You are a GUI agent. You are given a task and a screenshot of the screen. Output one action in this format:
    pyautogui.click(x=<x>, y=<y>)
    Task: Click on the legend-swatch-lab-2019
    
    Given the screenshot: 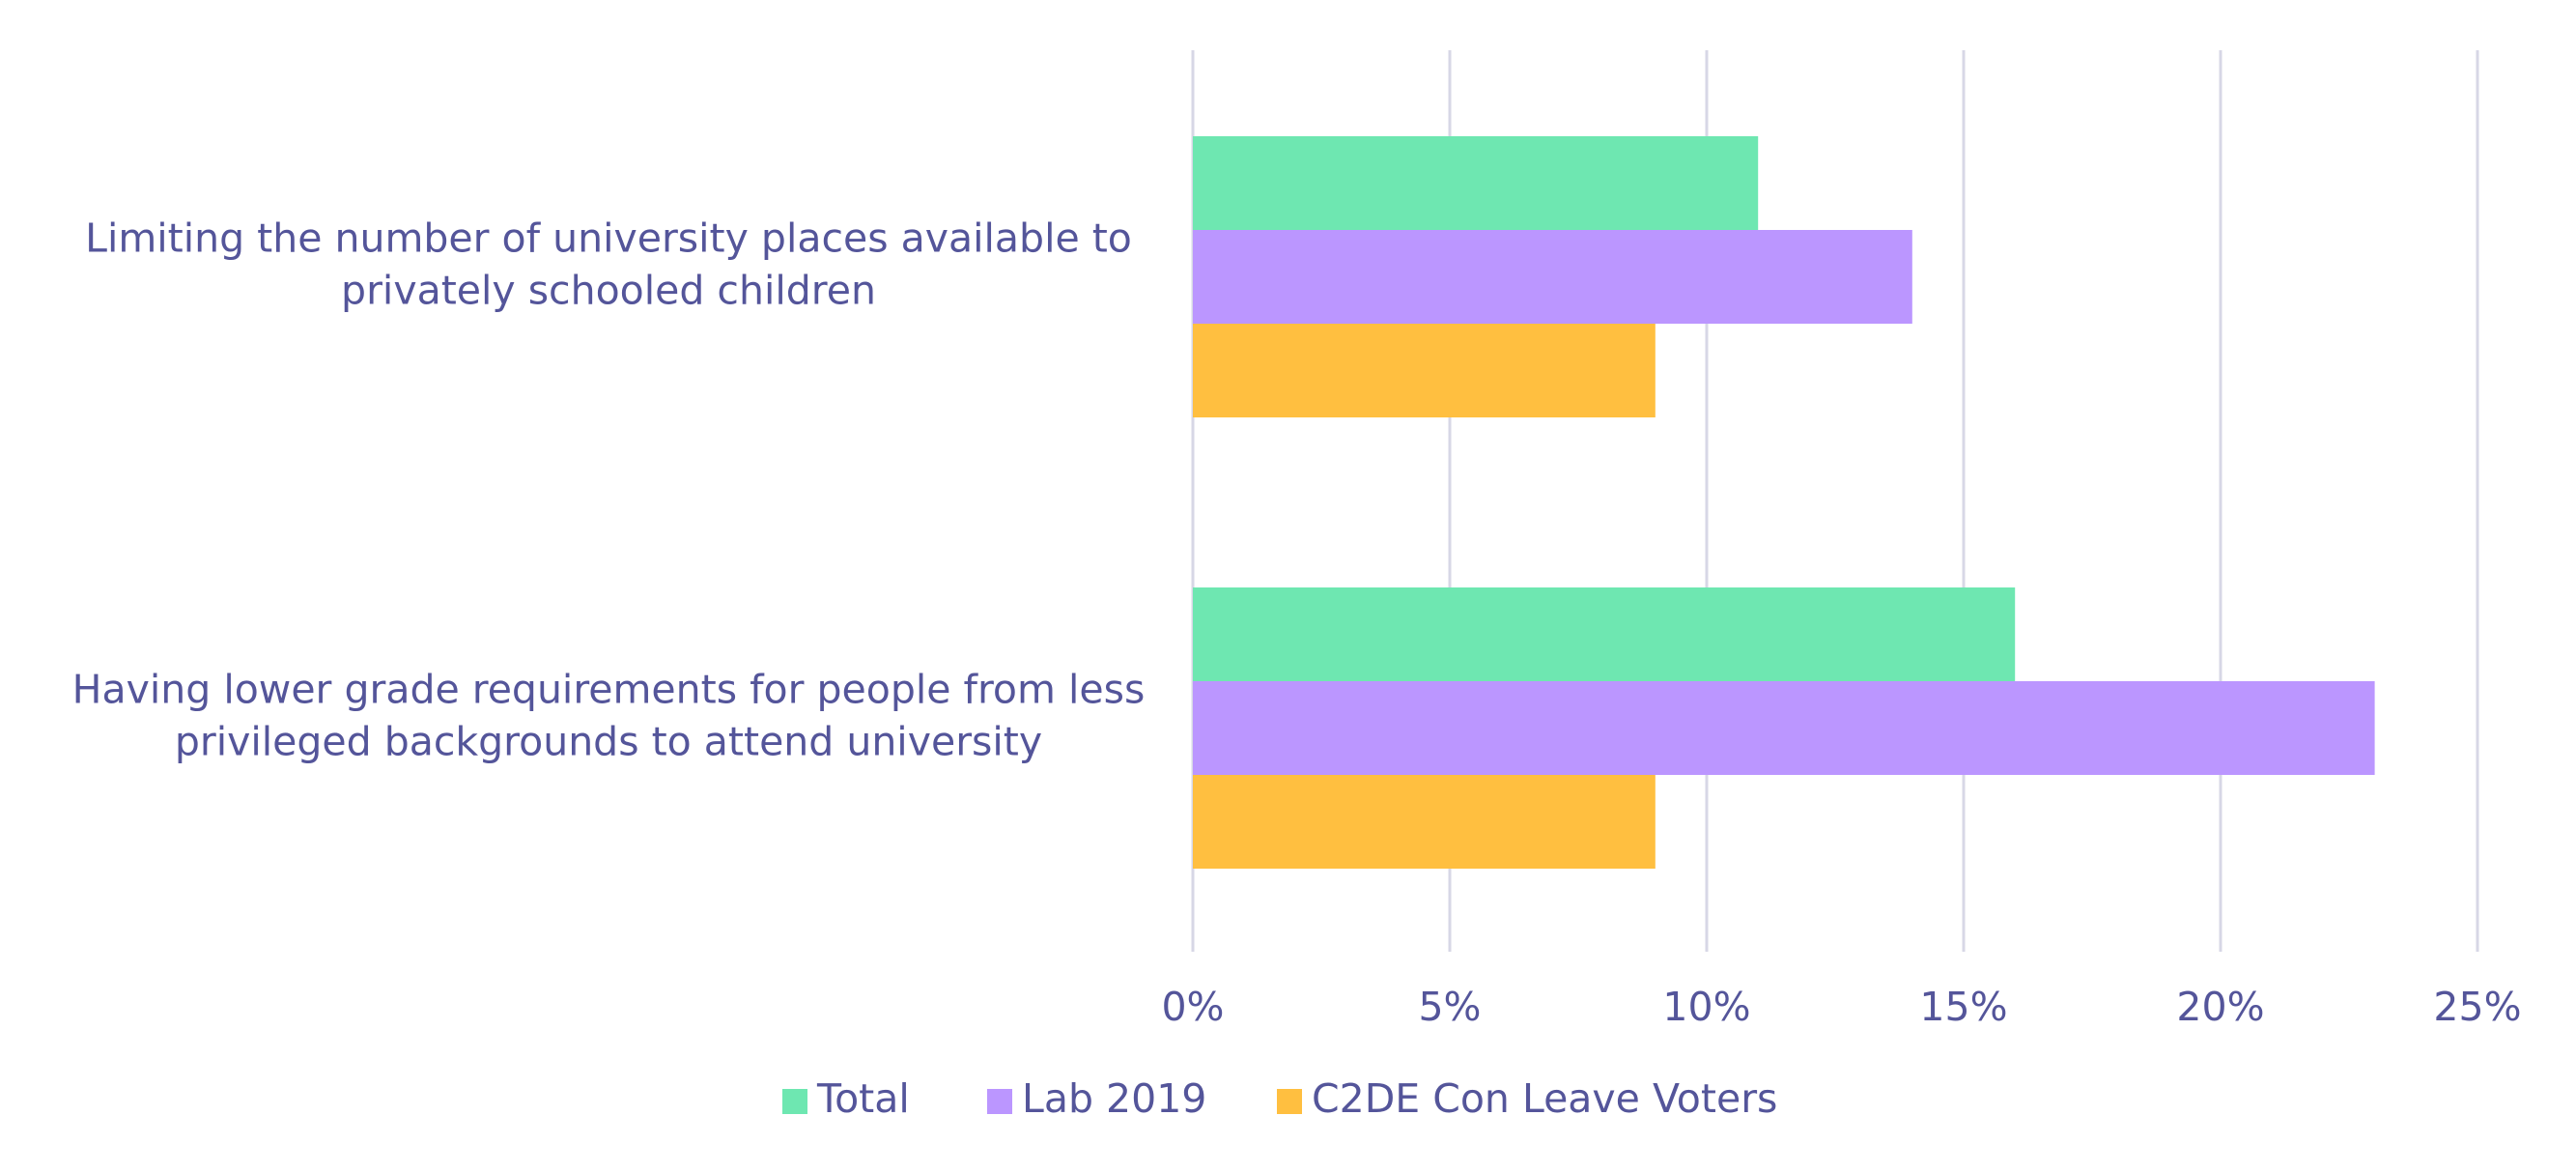 What is the action you would take?
    pyautogui.click(x=999, y=1101)
    